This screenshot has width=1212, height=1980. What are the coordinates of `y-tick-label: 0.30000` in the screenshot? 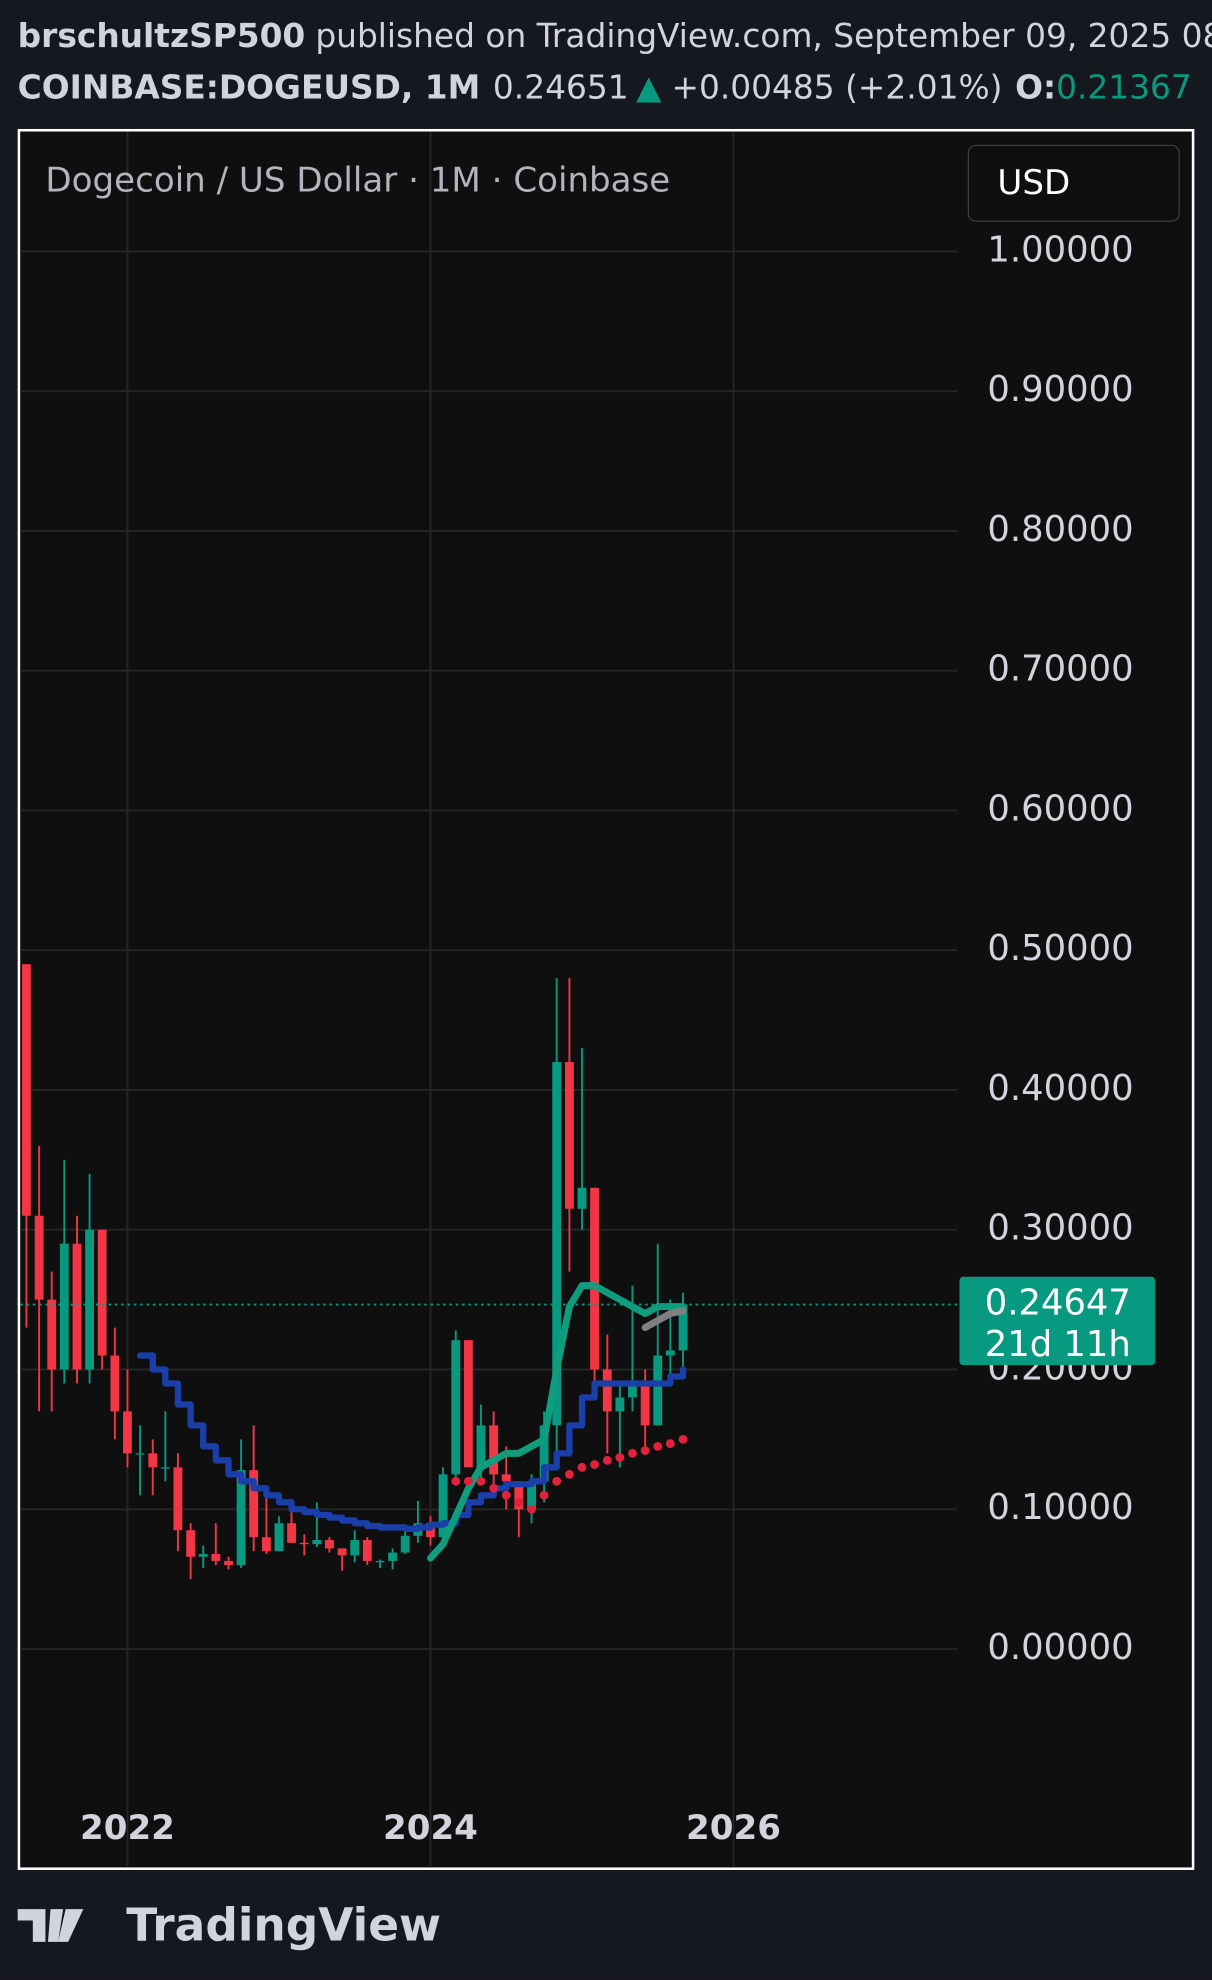 It's located at (1060, 1228).